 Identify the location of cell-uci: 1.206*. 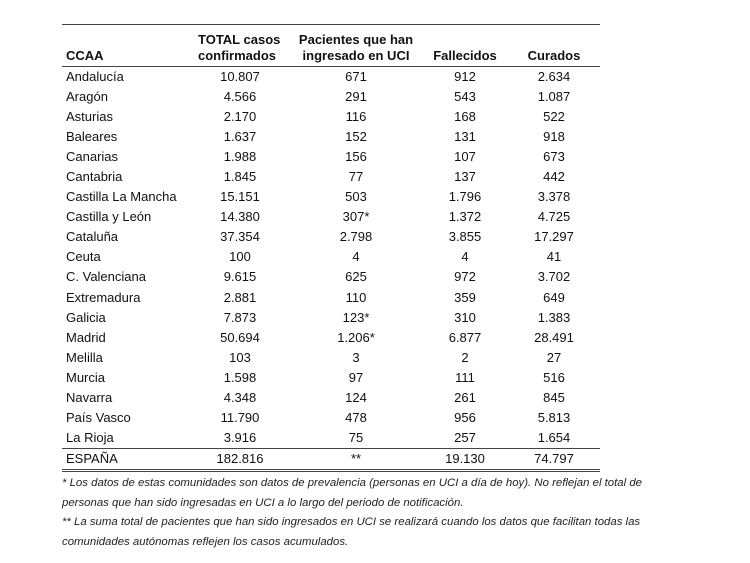
(356, 337).